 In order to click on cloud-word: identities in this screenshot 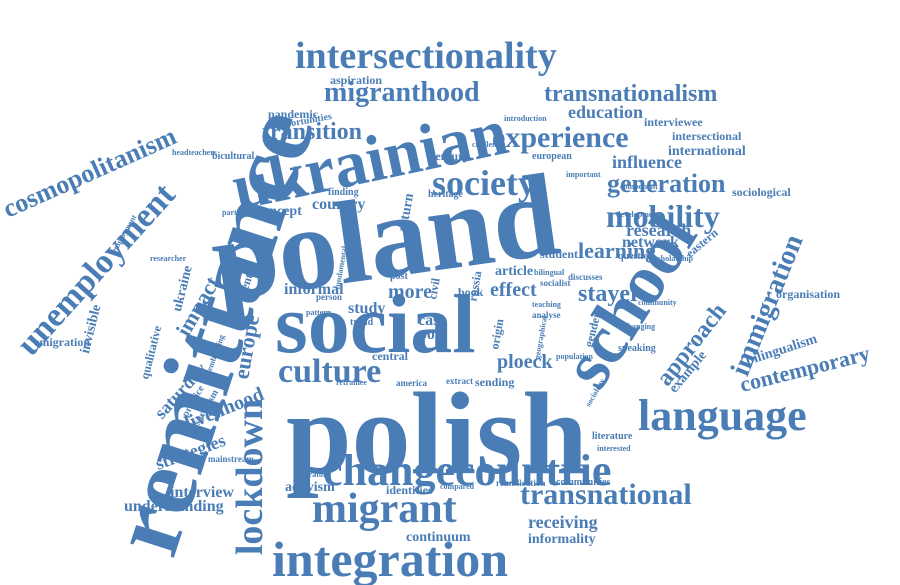, I will do `click(409, 490)`.